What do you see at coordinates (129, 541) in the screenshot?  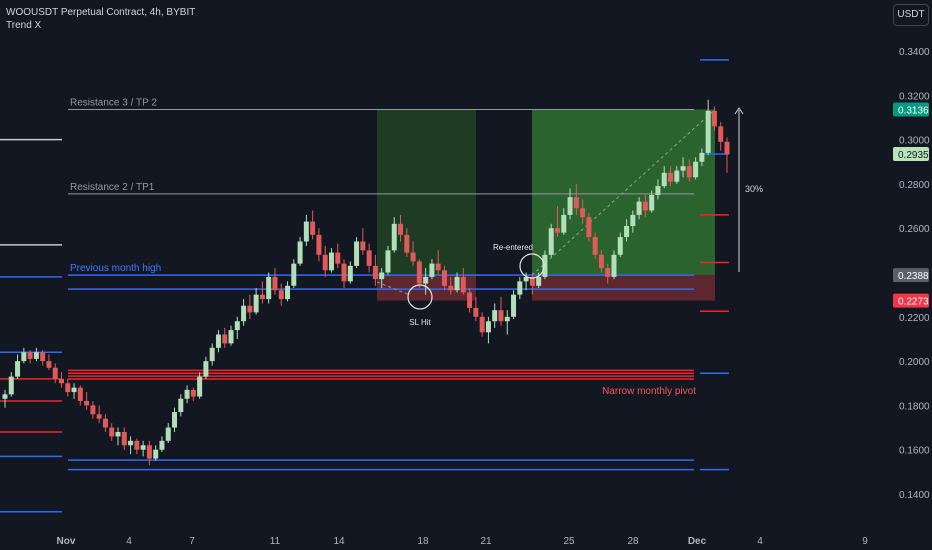 I see `x-tick-label: 4` at bounding box center [129, 541].